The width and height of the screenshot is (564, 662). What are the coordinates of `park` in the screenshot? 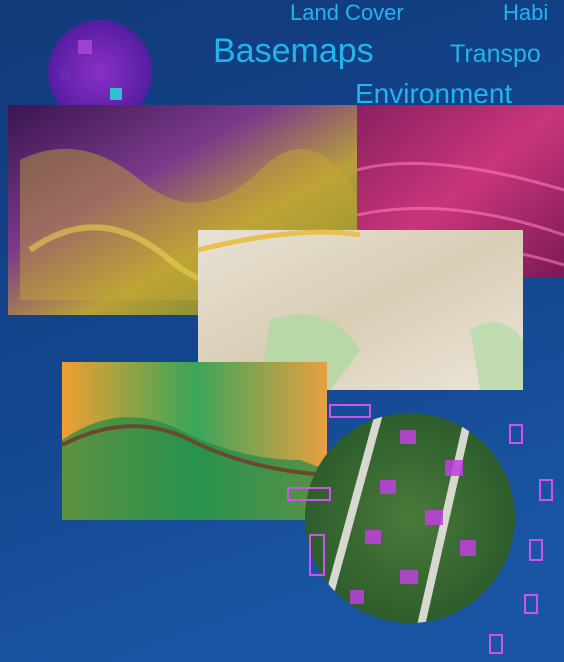 It's located at (496, 356).